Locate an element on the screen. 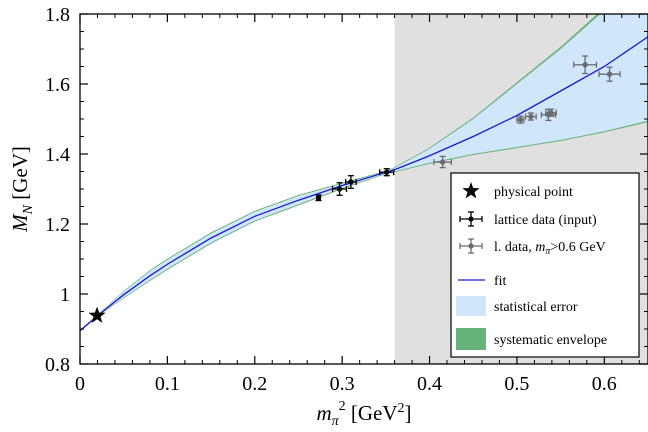  y-tick-label: 1.2 is located at coordinates (57, 225).